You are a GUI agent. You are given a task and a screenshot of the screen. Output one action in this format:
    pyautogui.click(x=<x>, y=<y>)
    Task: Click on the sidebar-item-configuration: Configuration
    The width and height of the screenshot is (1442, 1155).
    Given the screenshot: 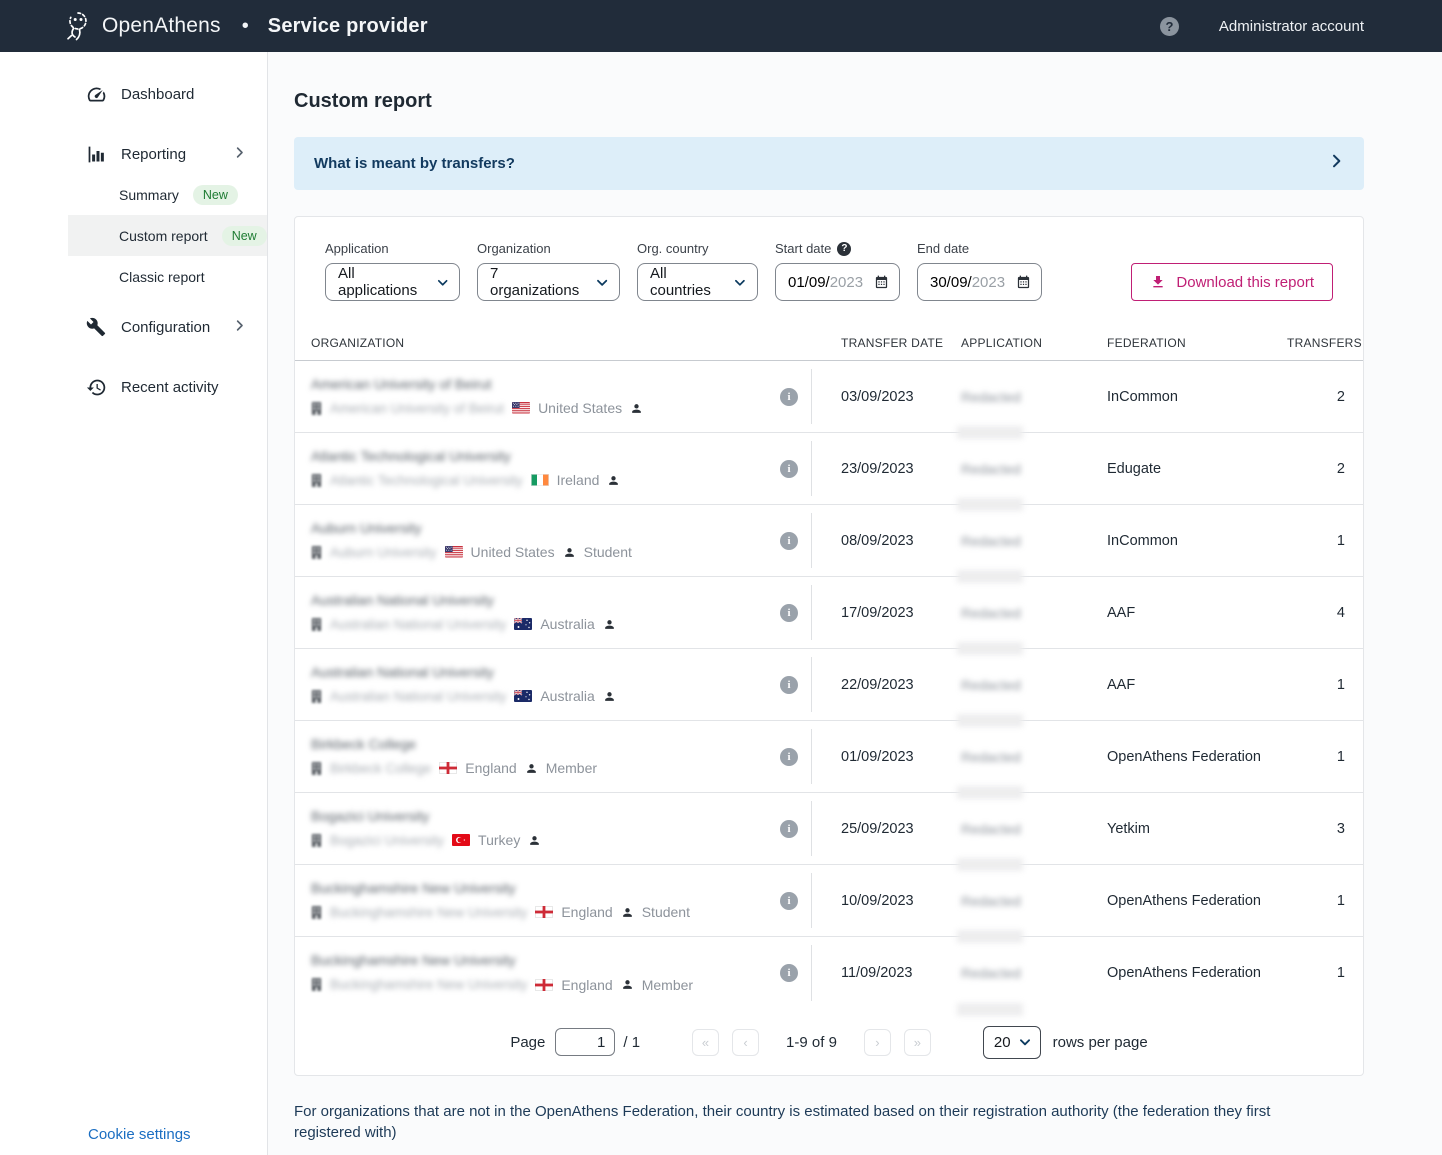 What is the action you would take?
    pyautogui.click(x=133, y=327)
    